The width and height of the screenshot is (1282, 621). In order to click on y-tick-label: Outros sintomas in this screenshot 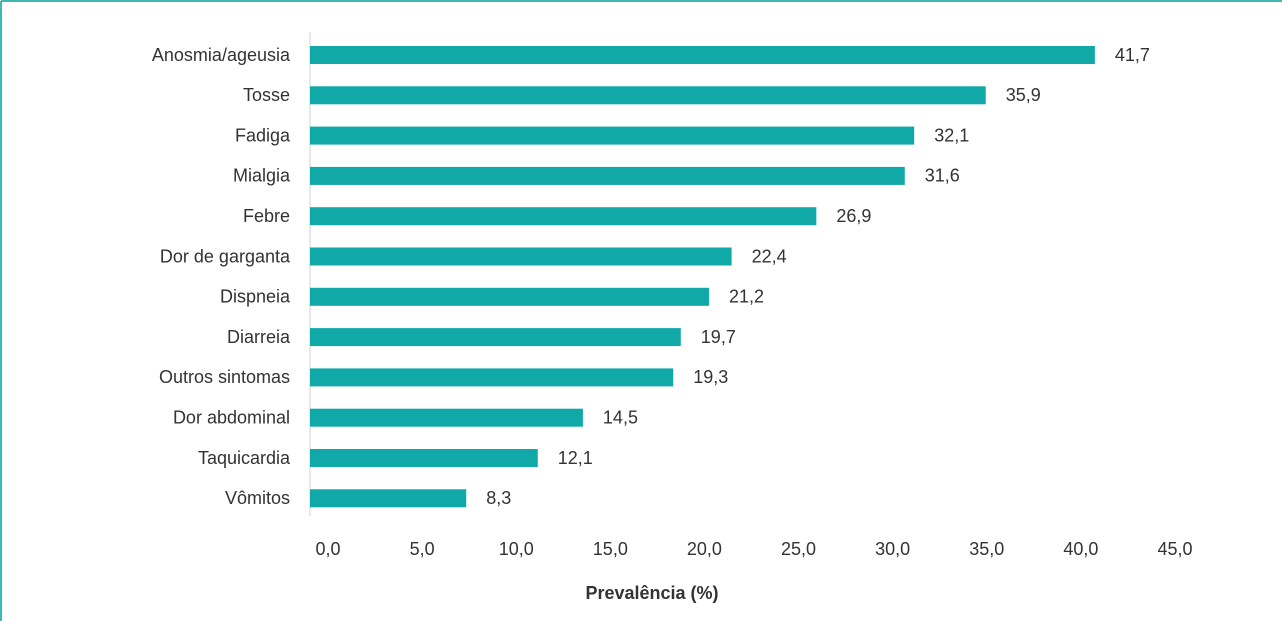, I will do `click(224, 377)`.